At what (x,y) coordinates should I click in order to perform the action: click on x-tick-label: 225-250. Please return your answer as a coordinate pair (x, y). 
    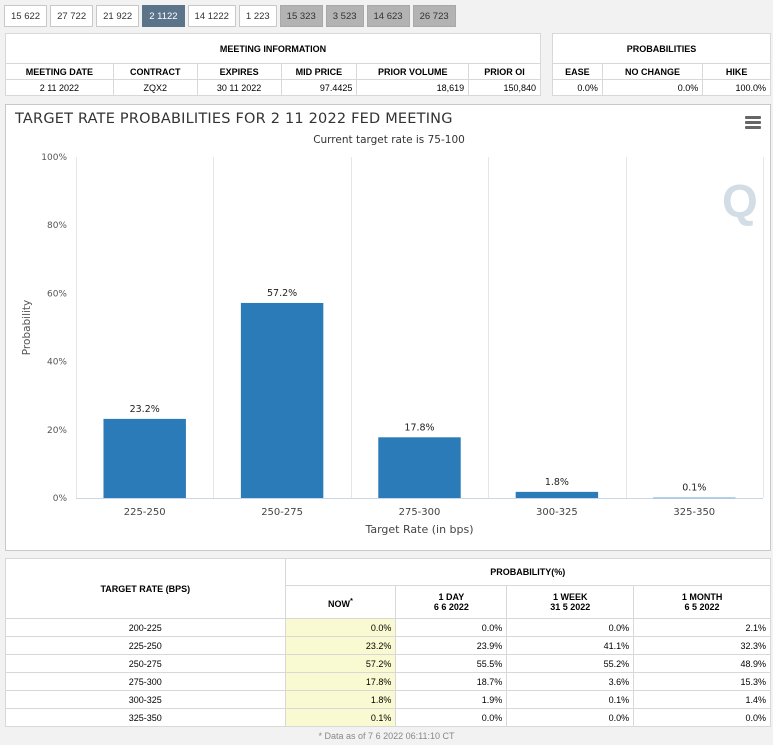
    Looking at the image, I should click on (145, 512).